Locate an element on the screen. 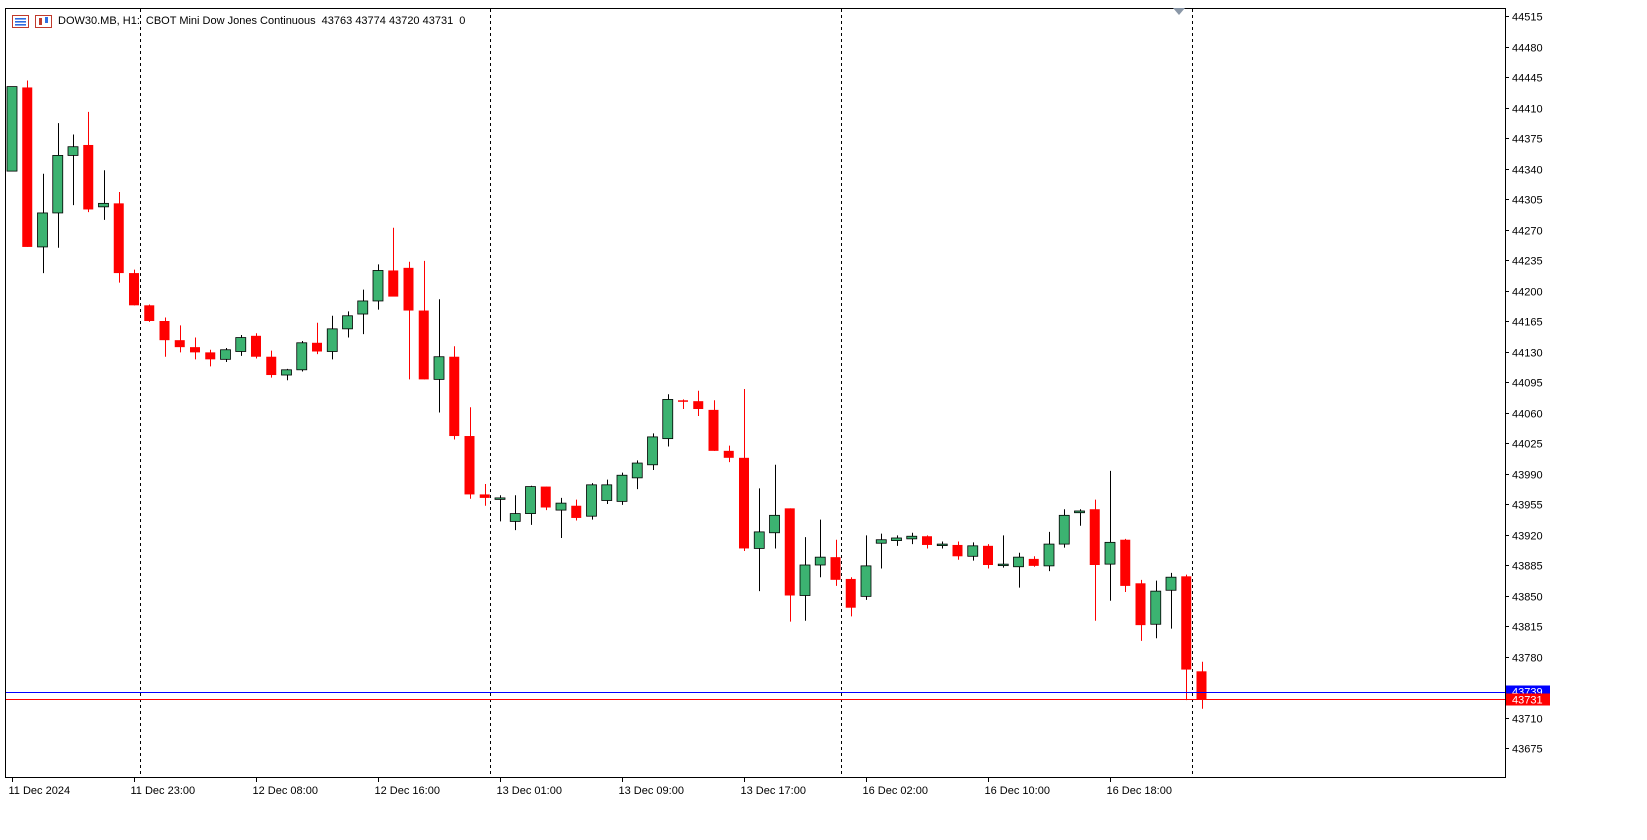  price-tick-label: 43920 is located at coordinates (1527, 537).